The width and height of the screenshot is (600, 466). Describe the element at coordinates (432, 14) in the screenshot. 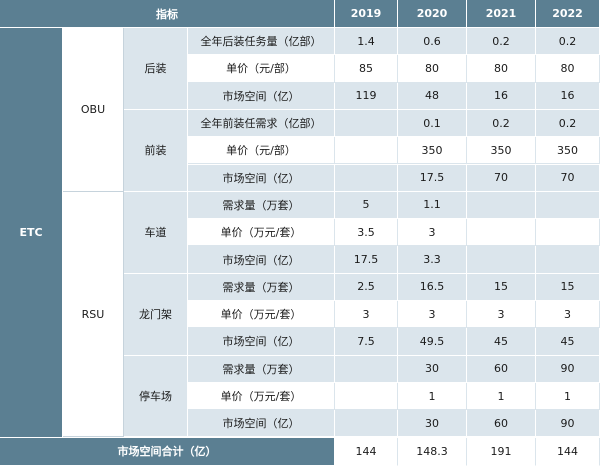

I see `header-year-2020: 2020` at that location.